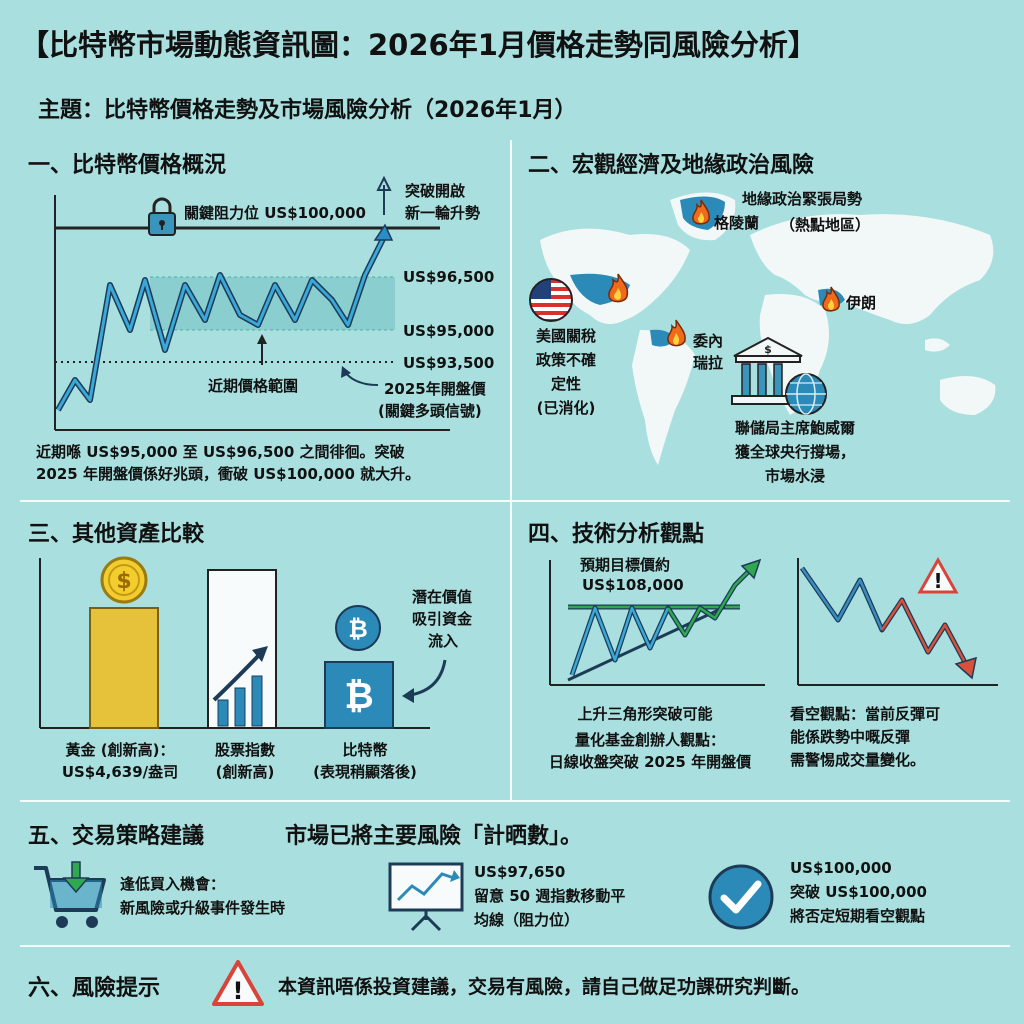  I want to click on column-divider, so click(511, 470).